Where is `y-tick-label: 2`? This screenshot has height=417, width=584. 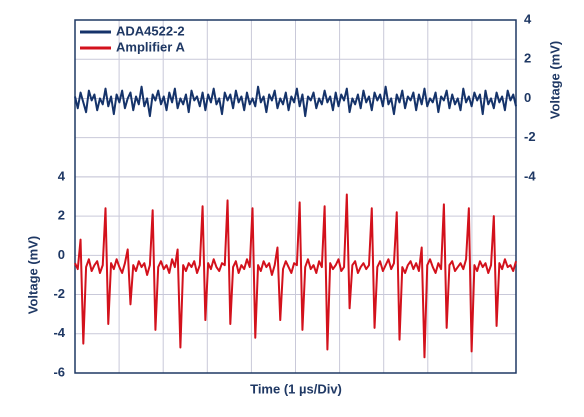 y-tick-label: 2 is located at coordinates (61, 215).